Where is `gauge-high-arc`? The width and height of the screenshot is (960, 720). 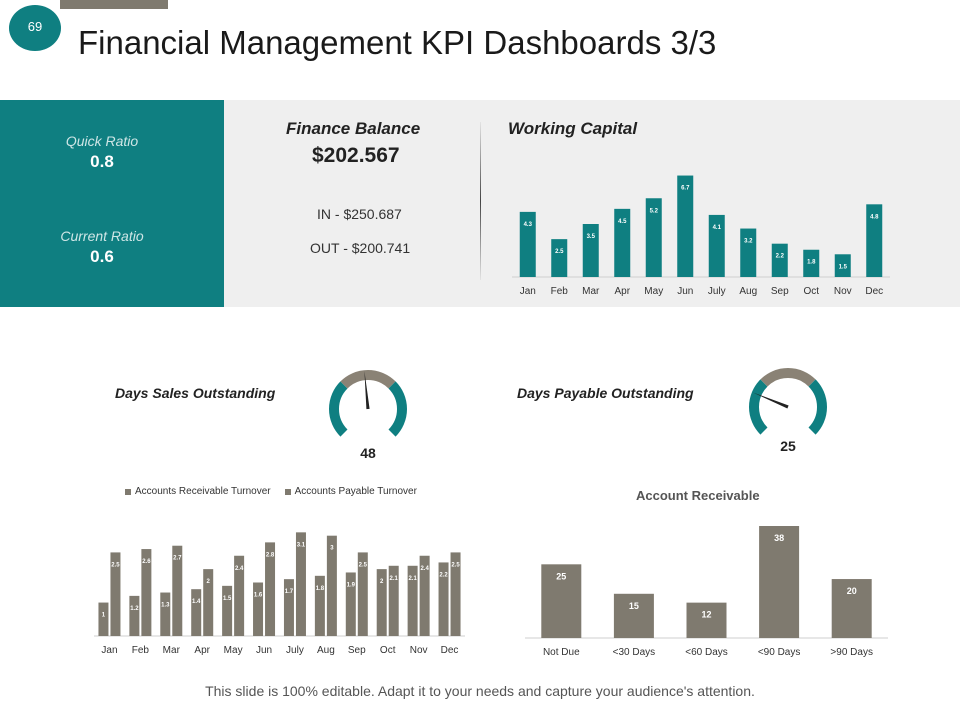 gauge-high-arc is located at coordinates (397, 409).